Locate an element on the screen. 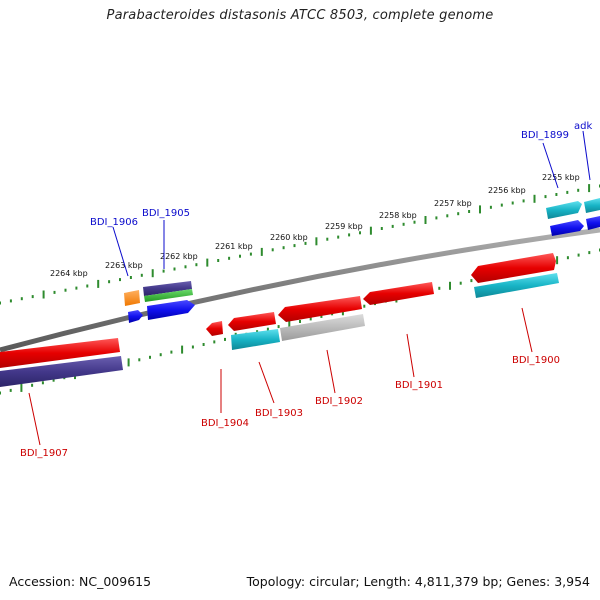 This screenshot has width=600, height=600. gene-label-BDI_1903: BDI_1903 is located at coordinates (279, 413).